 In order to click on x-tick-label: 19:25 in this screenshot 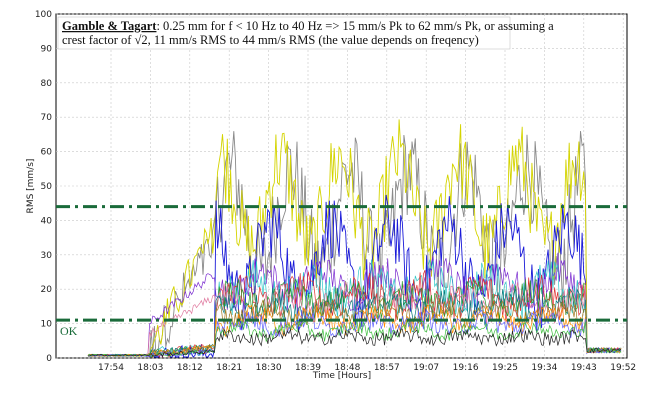, I will do `click(505, 368)`.